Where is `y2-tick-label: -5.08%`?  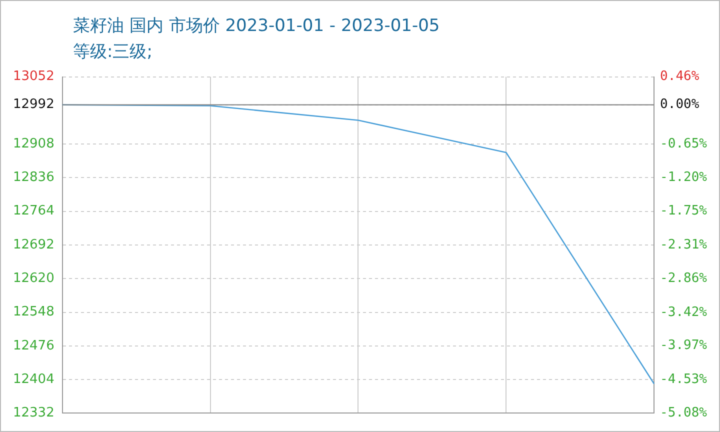 y2-tick-label: -5.08% is located at coordinates (684, 413).